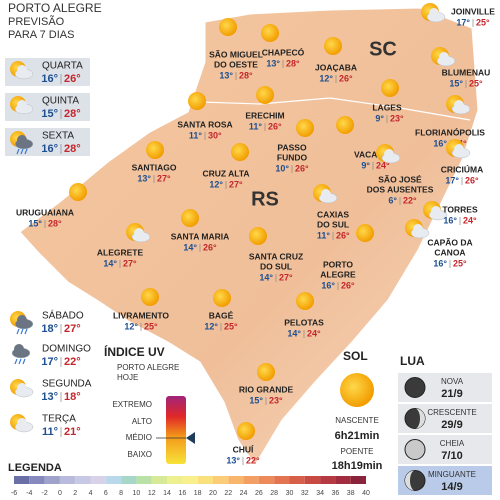  Describe the element at coordinates (62, 66) in the screenshot. I see `forecast-day: QUARTA` at that location.